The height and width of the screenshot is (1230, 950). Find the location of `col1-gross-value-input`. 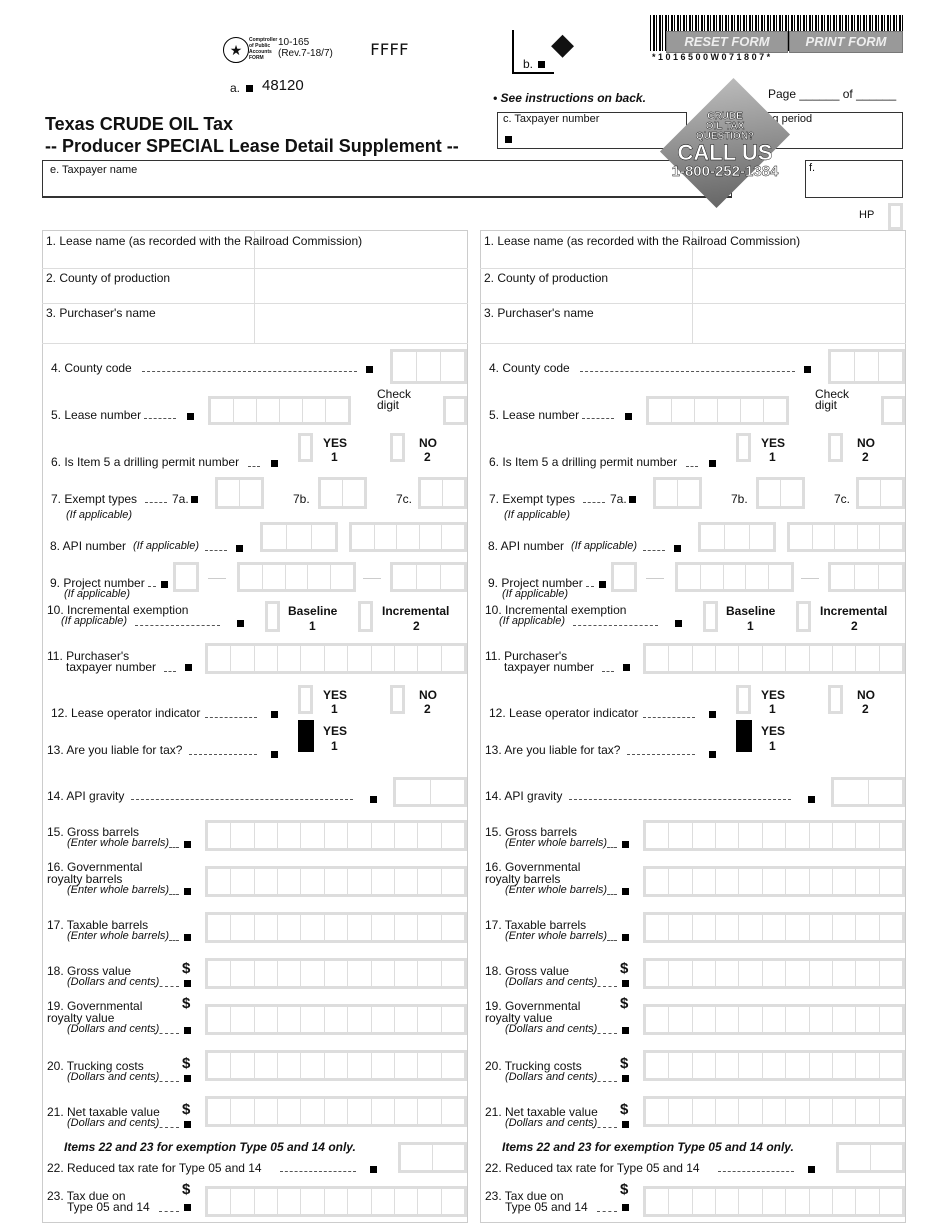

col1-gross-value-input is located at coordinates (336, 973).